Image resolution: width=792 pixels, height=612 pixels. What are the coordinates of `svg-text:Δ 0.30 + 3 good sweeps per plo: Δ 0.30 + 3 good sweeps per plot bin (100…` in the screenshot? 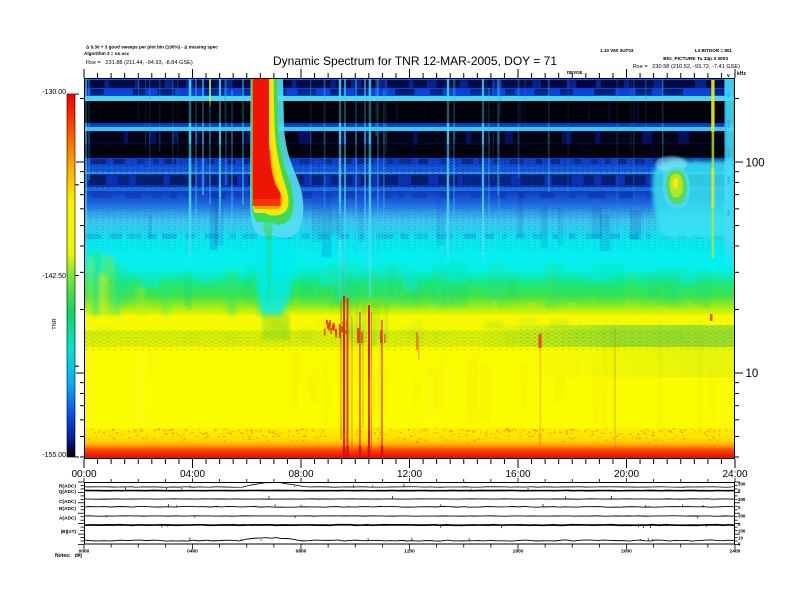 It's located at (152, 47).